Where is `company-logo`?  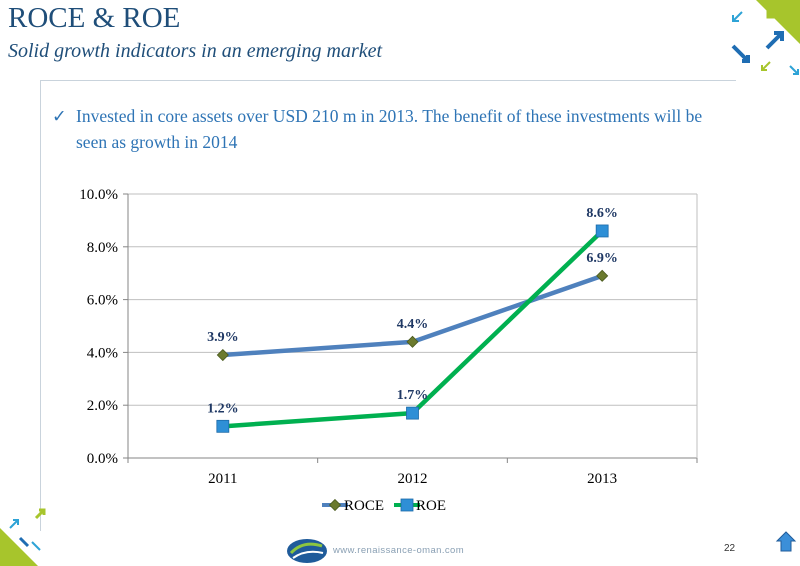 company-logo is located at coordinates (307, 551).